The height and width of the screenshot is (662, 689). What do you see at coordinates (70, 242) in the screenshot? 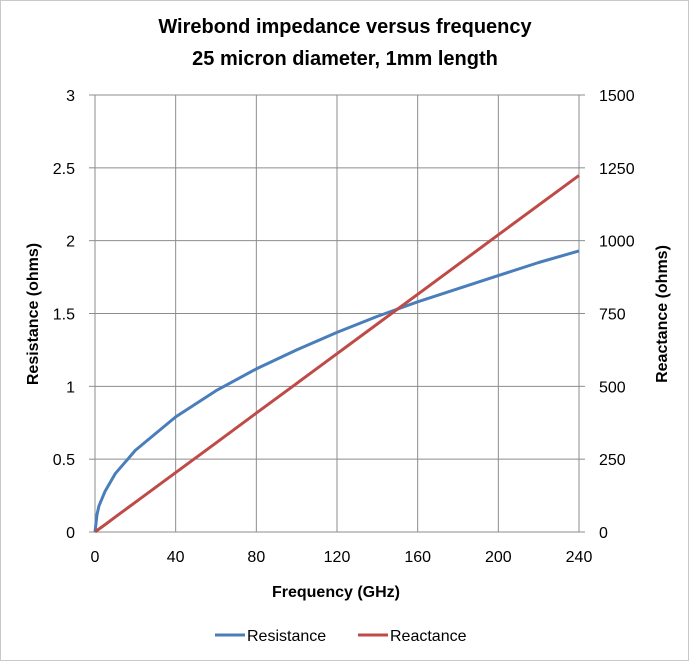
I see `y-tick-label: 2` at bounding box center [70, 242].